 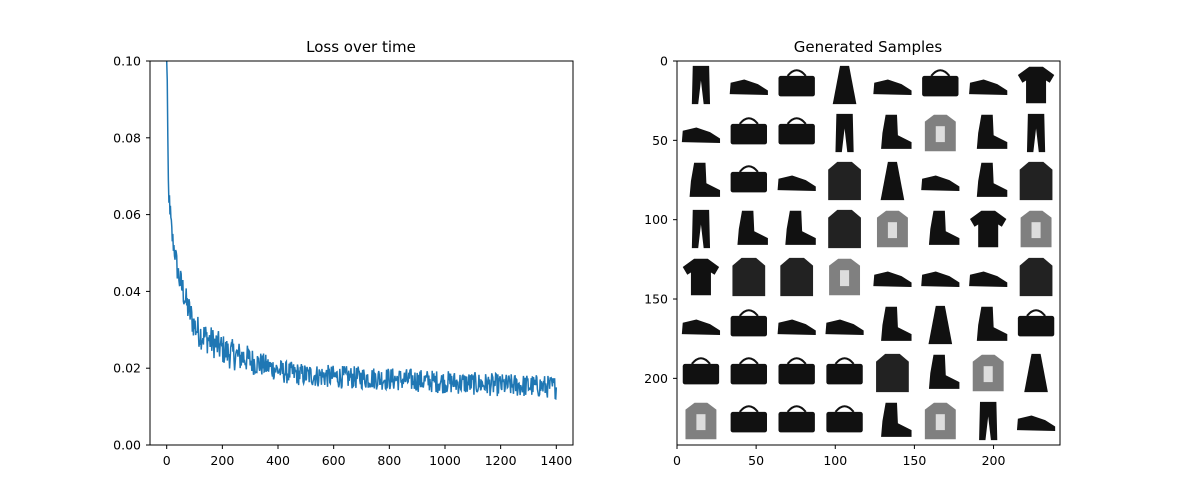 What do you see at coordinates (656, 378) in the screenshot?
I see `y-tick-label: 200` at bounding box center [656, 378].